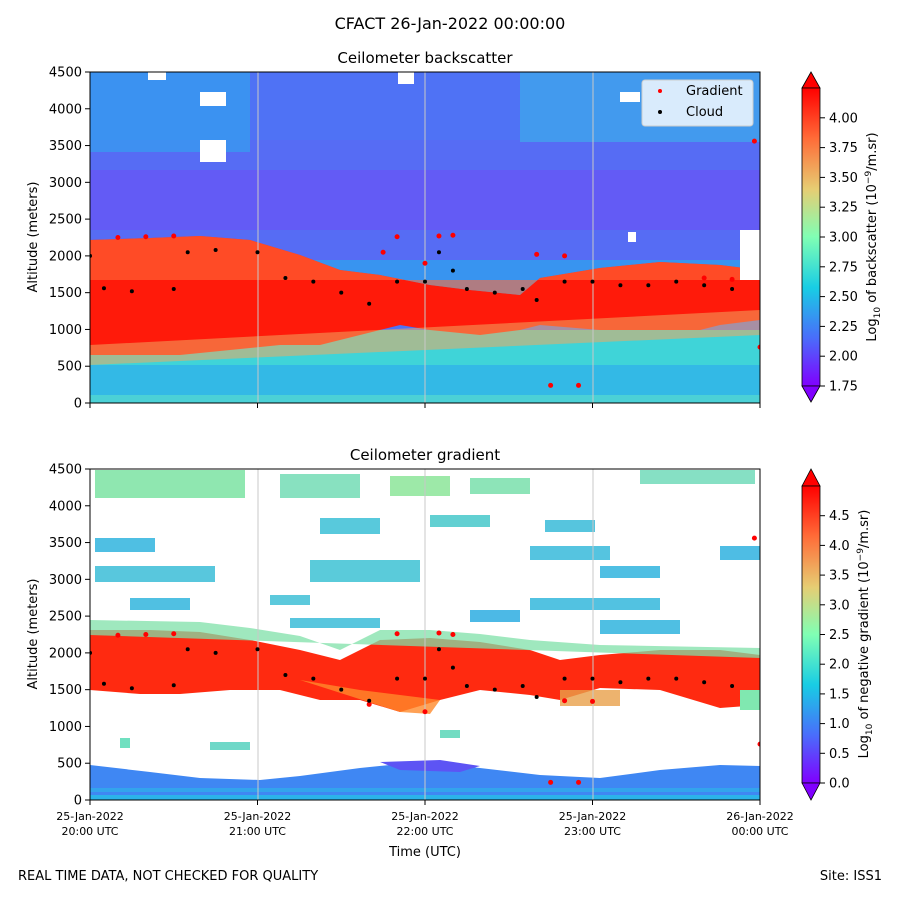 This screenshot has height=900, width=900. I want to click on xtick-time-label: 22:00 UTC, so click(424, 831).